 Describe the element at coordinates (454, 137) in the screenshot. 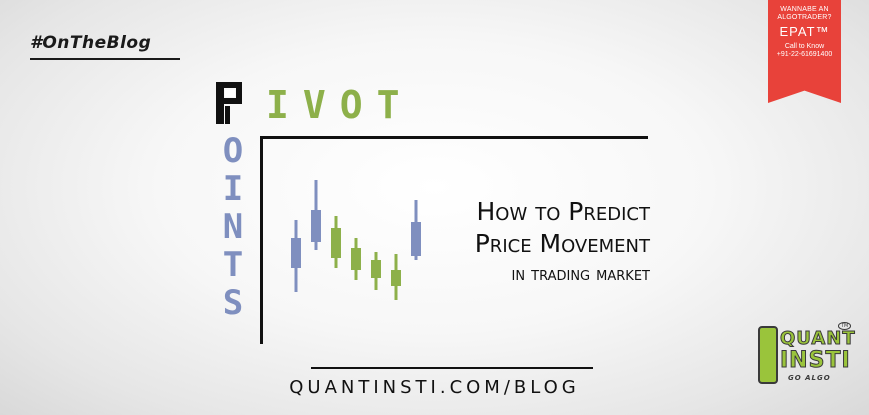

I see `frame-top-rule` at that location.